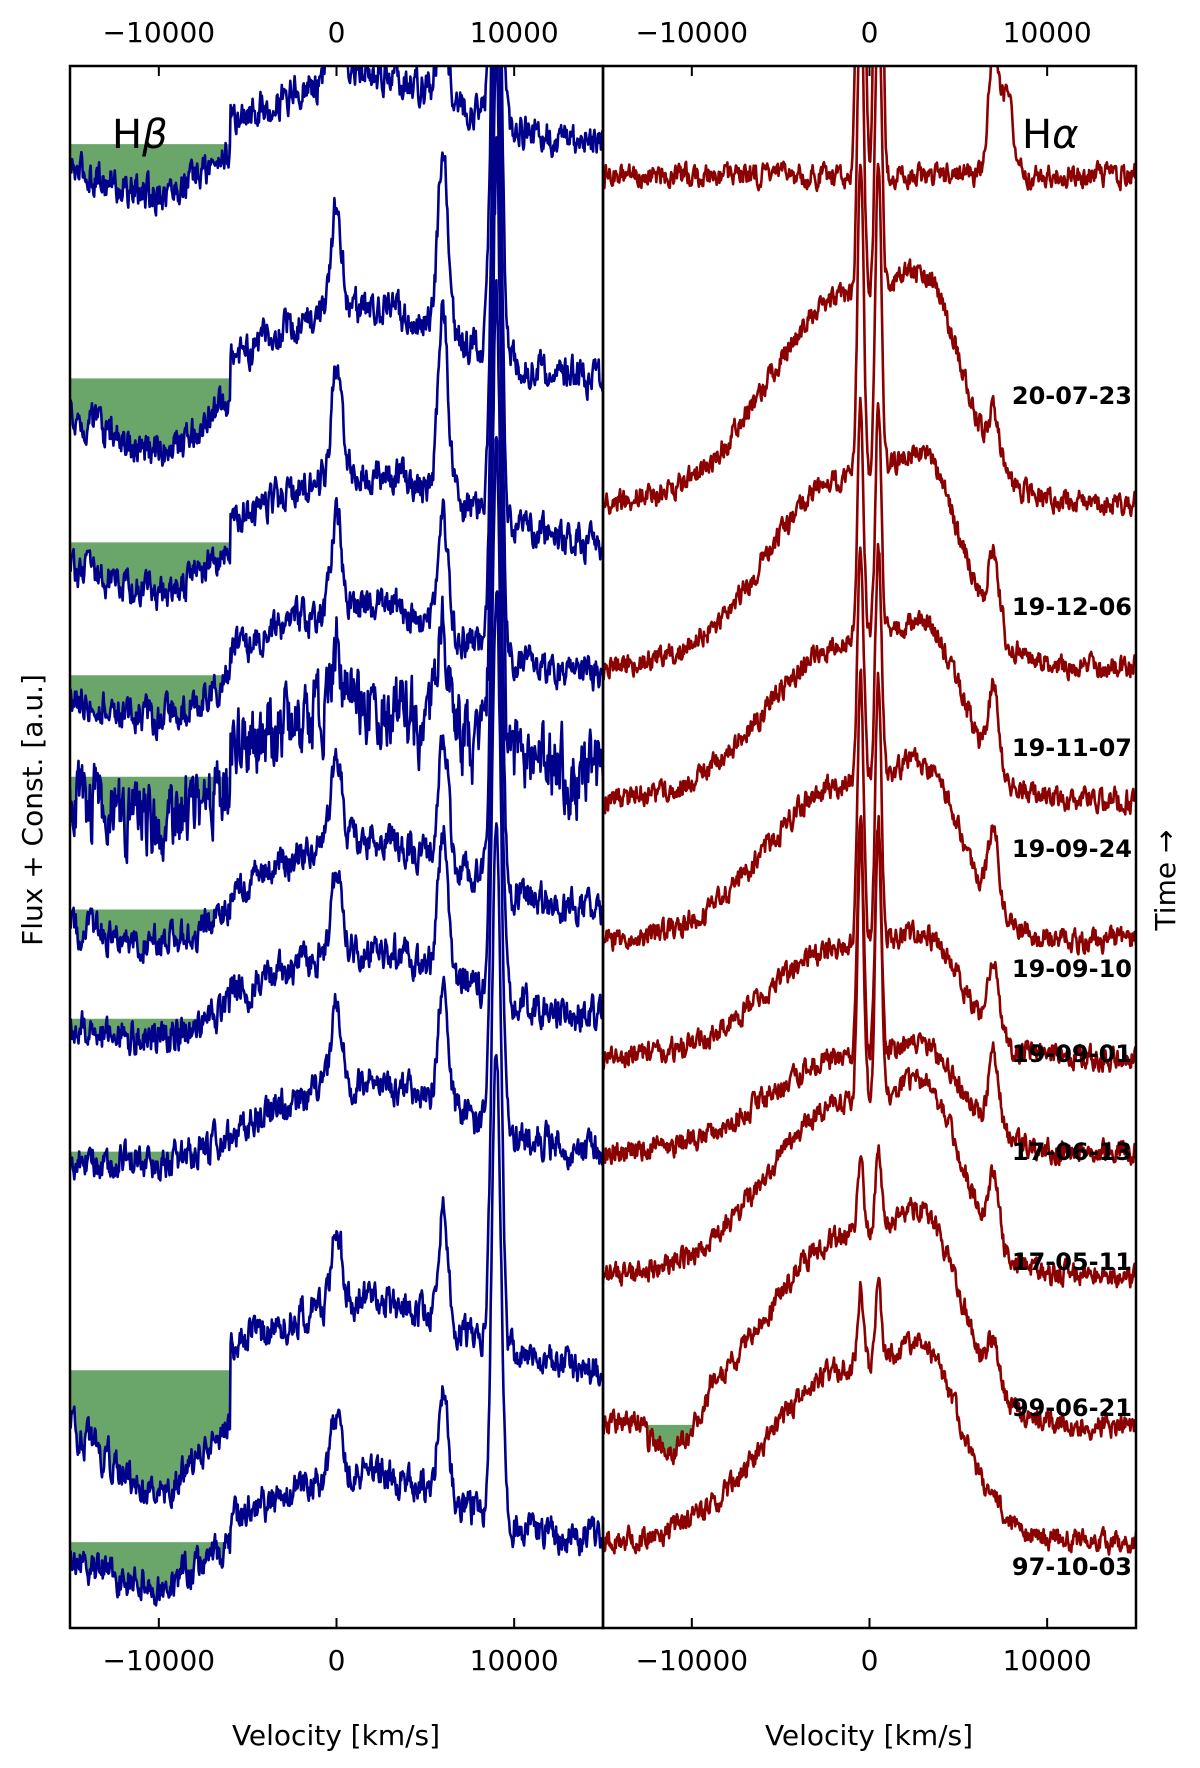 The width and height of the screenshot is (1200, 1768). What do you see at coordinates (1072, 396) in the screenshot?
I see `date-label-20-07-23: 20-07-23` at bounding box center [1072, 396].